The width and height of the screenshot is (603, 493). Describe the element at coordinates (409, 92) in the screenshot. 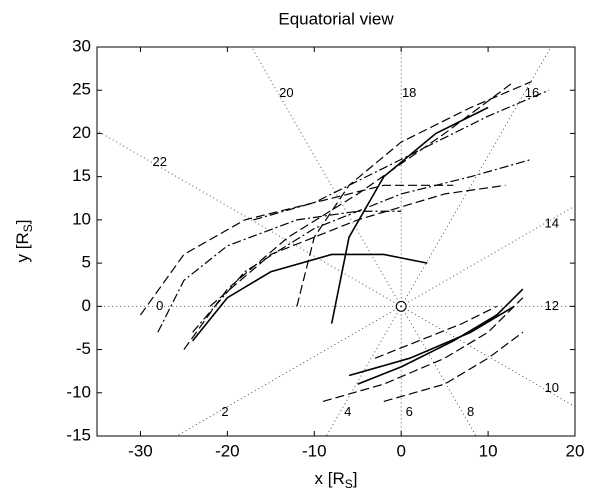

I see `local-time-label: 18` at that location.